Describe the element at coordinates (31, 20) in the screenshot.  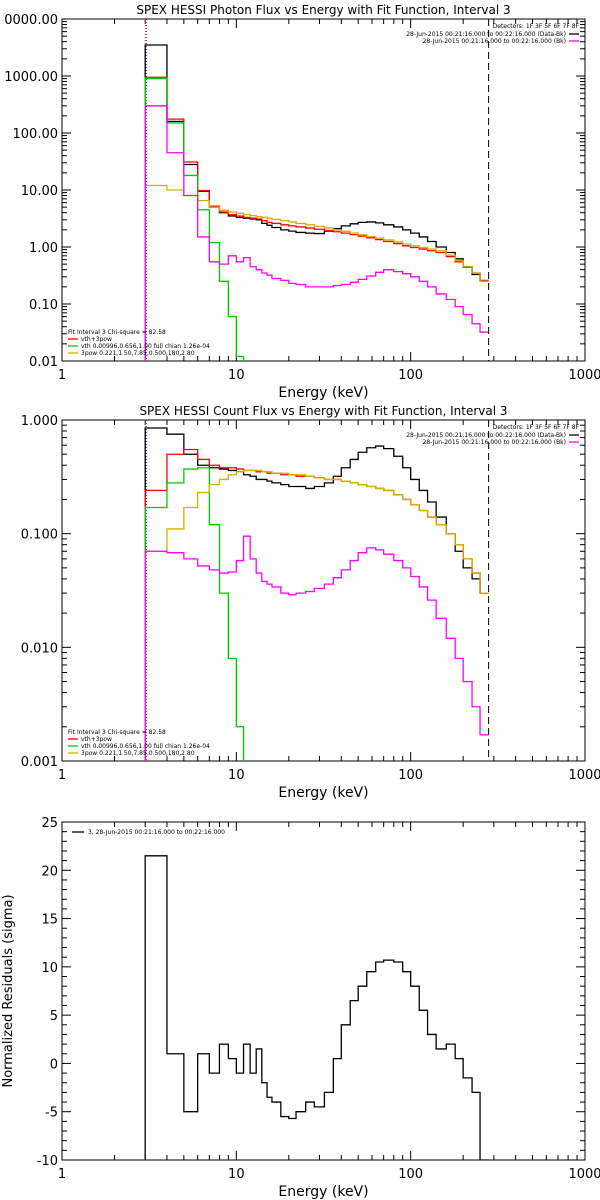
I see `y-tick-label: 0000.00` at that location.